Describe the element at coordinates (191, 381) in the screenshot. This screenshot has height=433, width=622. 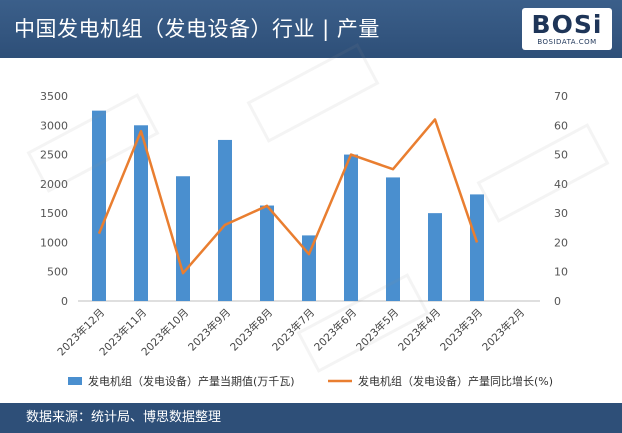
I see `legend-bar-label: 发电机组（发电设备）产量当期值(万千瓦)` at that location.